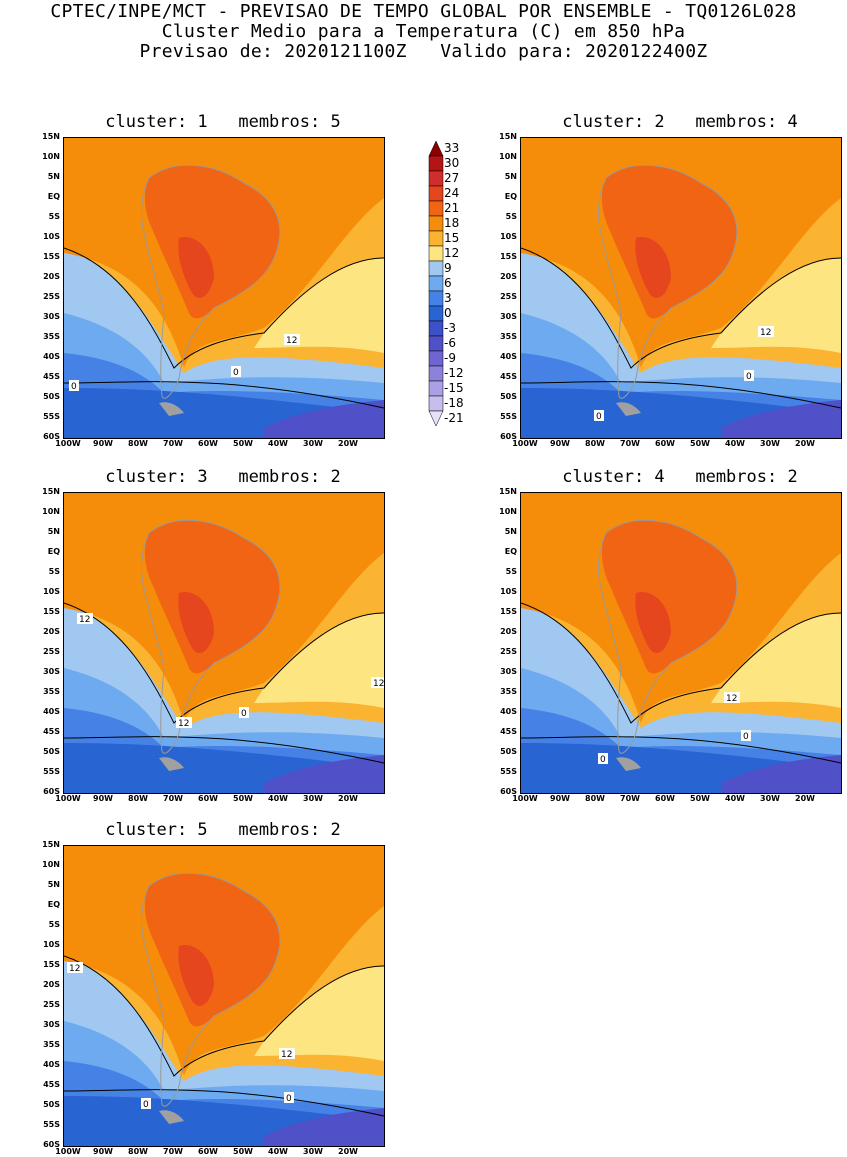  I want to click on colorbar-level-label: 9, so click(448, 268).